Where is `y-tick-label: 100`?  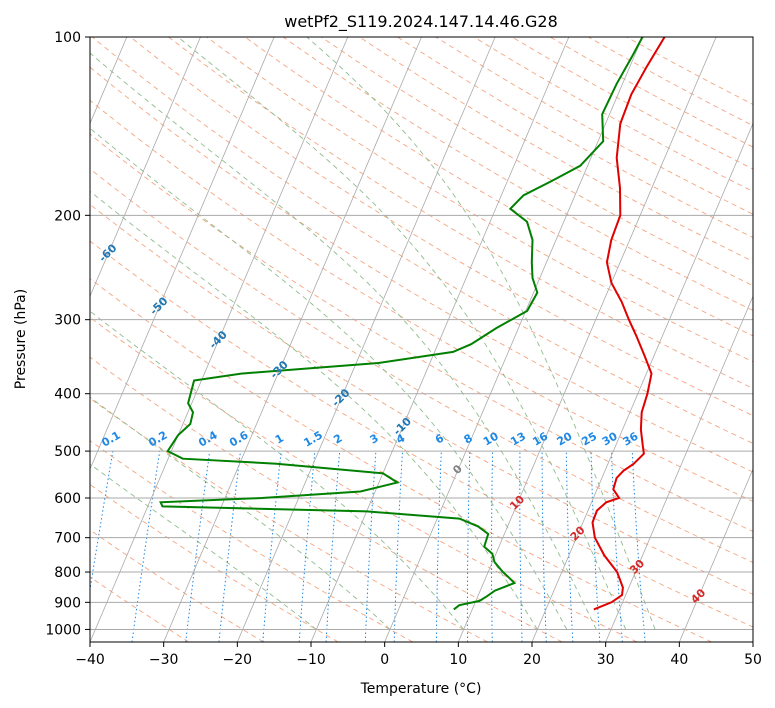 y-tick-label: 100 is located at coordinates (67, 38).